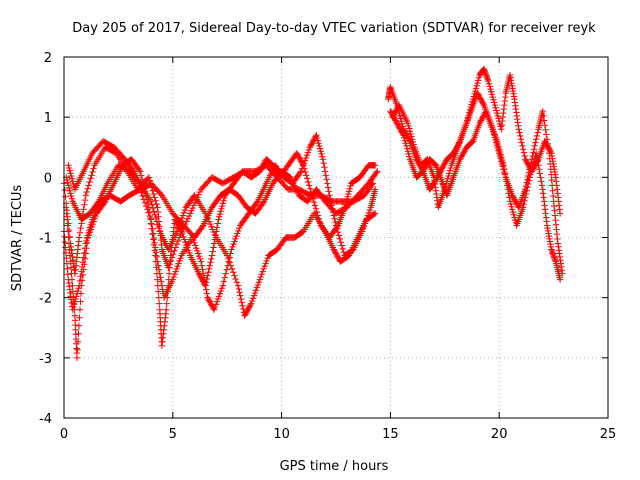 The height and width of the screenshot is (480, 640). What do you see at coordinates (45, 239) in the screenshot?
I see `y-tick-label: -1` at bounding box center [45, 239].